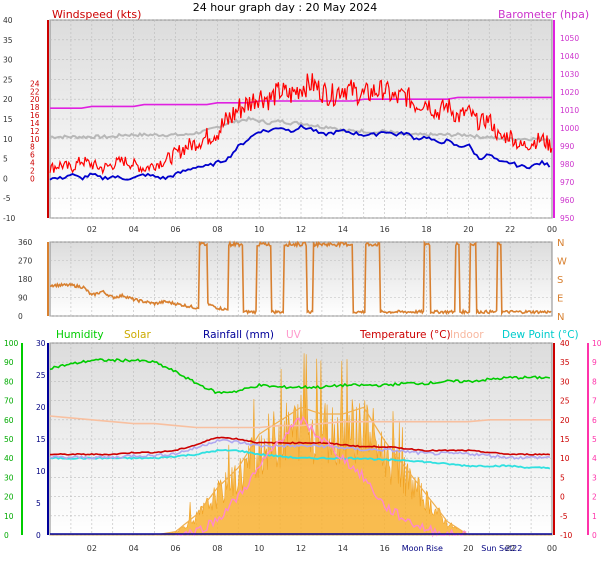  I want to click on baro-tick-label: 970, so click(567, 182).